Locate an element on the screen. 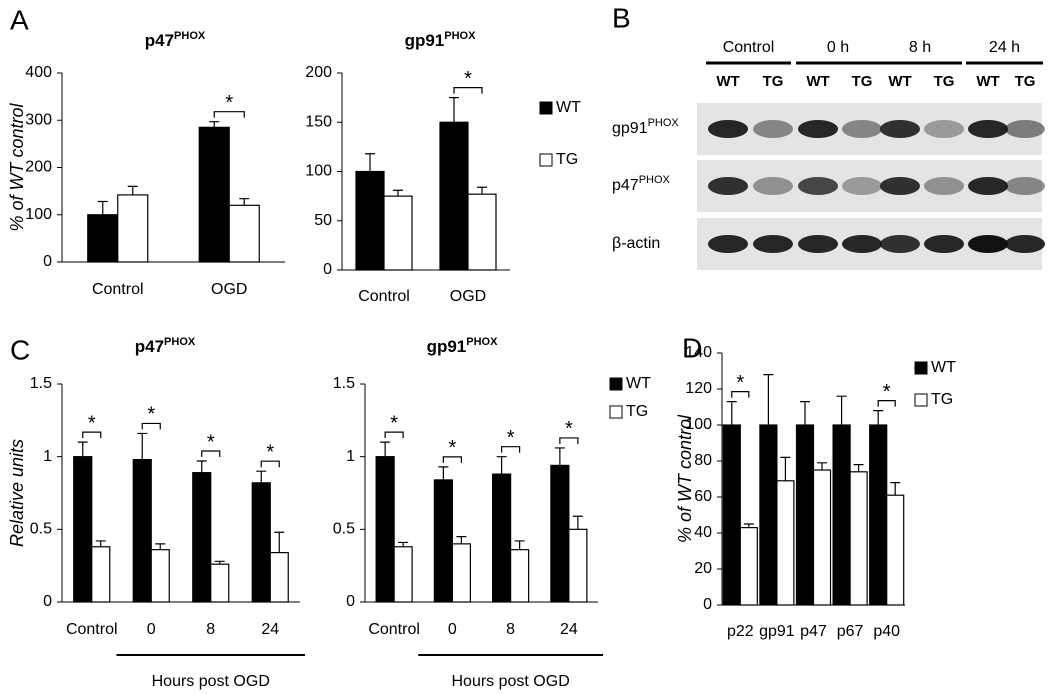  blot-row-label: gp91PHOX is located at coordinates (645, 127).